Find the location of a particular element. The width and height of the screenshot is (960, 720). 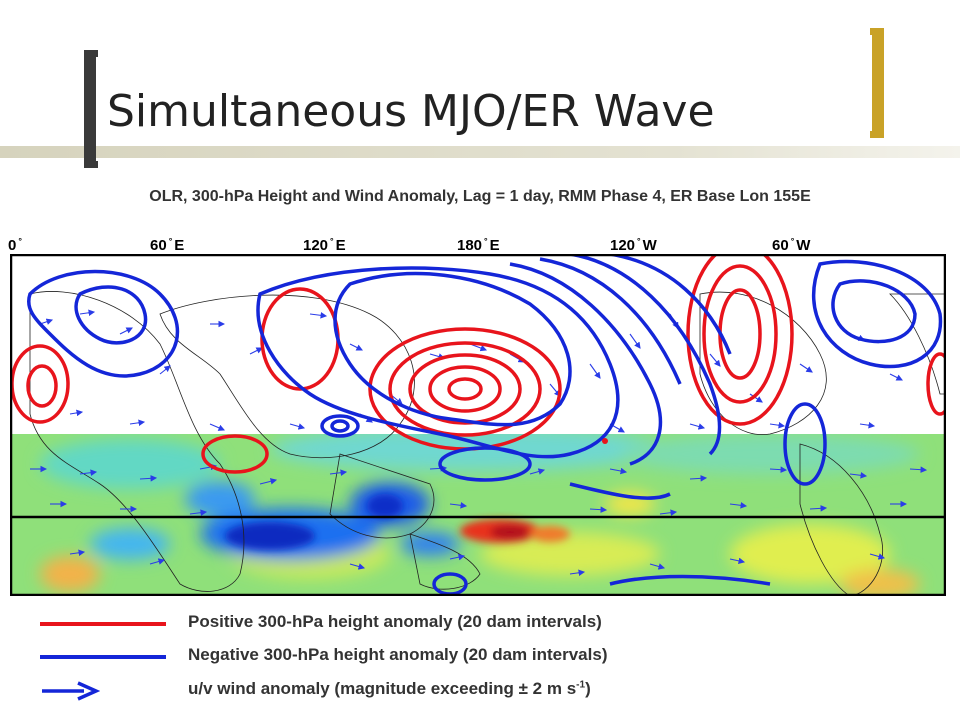

lon-label-120e: 120 ° E is located at coordinates (324, 245).